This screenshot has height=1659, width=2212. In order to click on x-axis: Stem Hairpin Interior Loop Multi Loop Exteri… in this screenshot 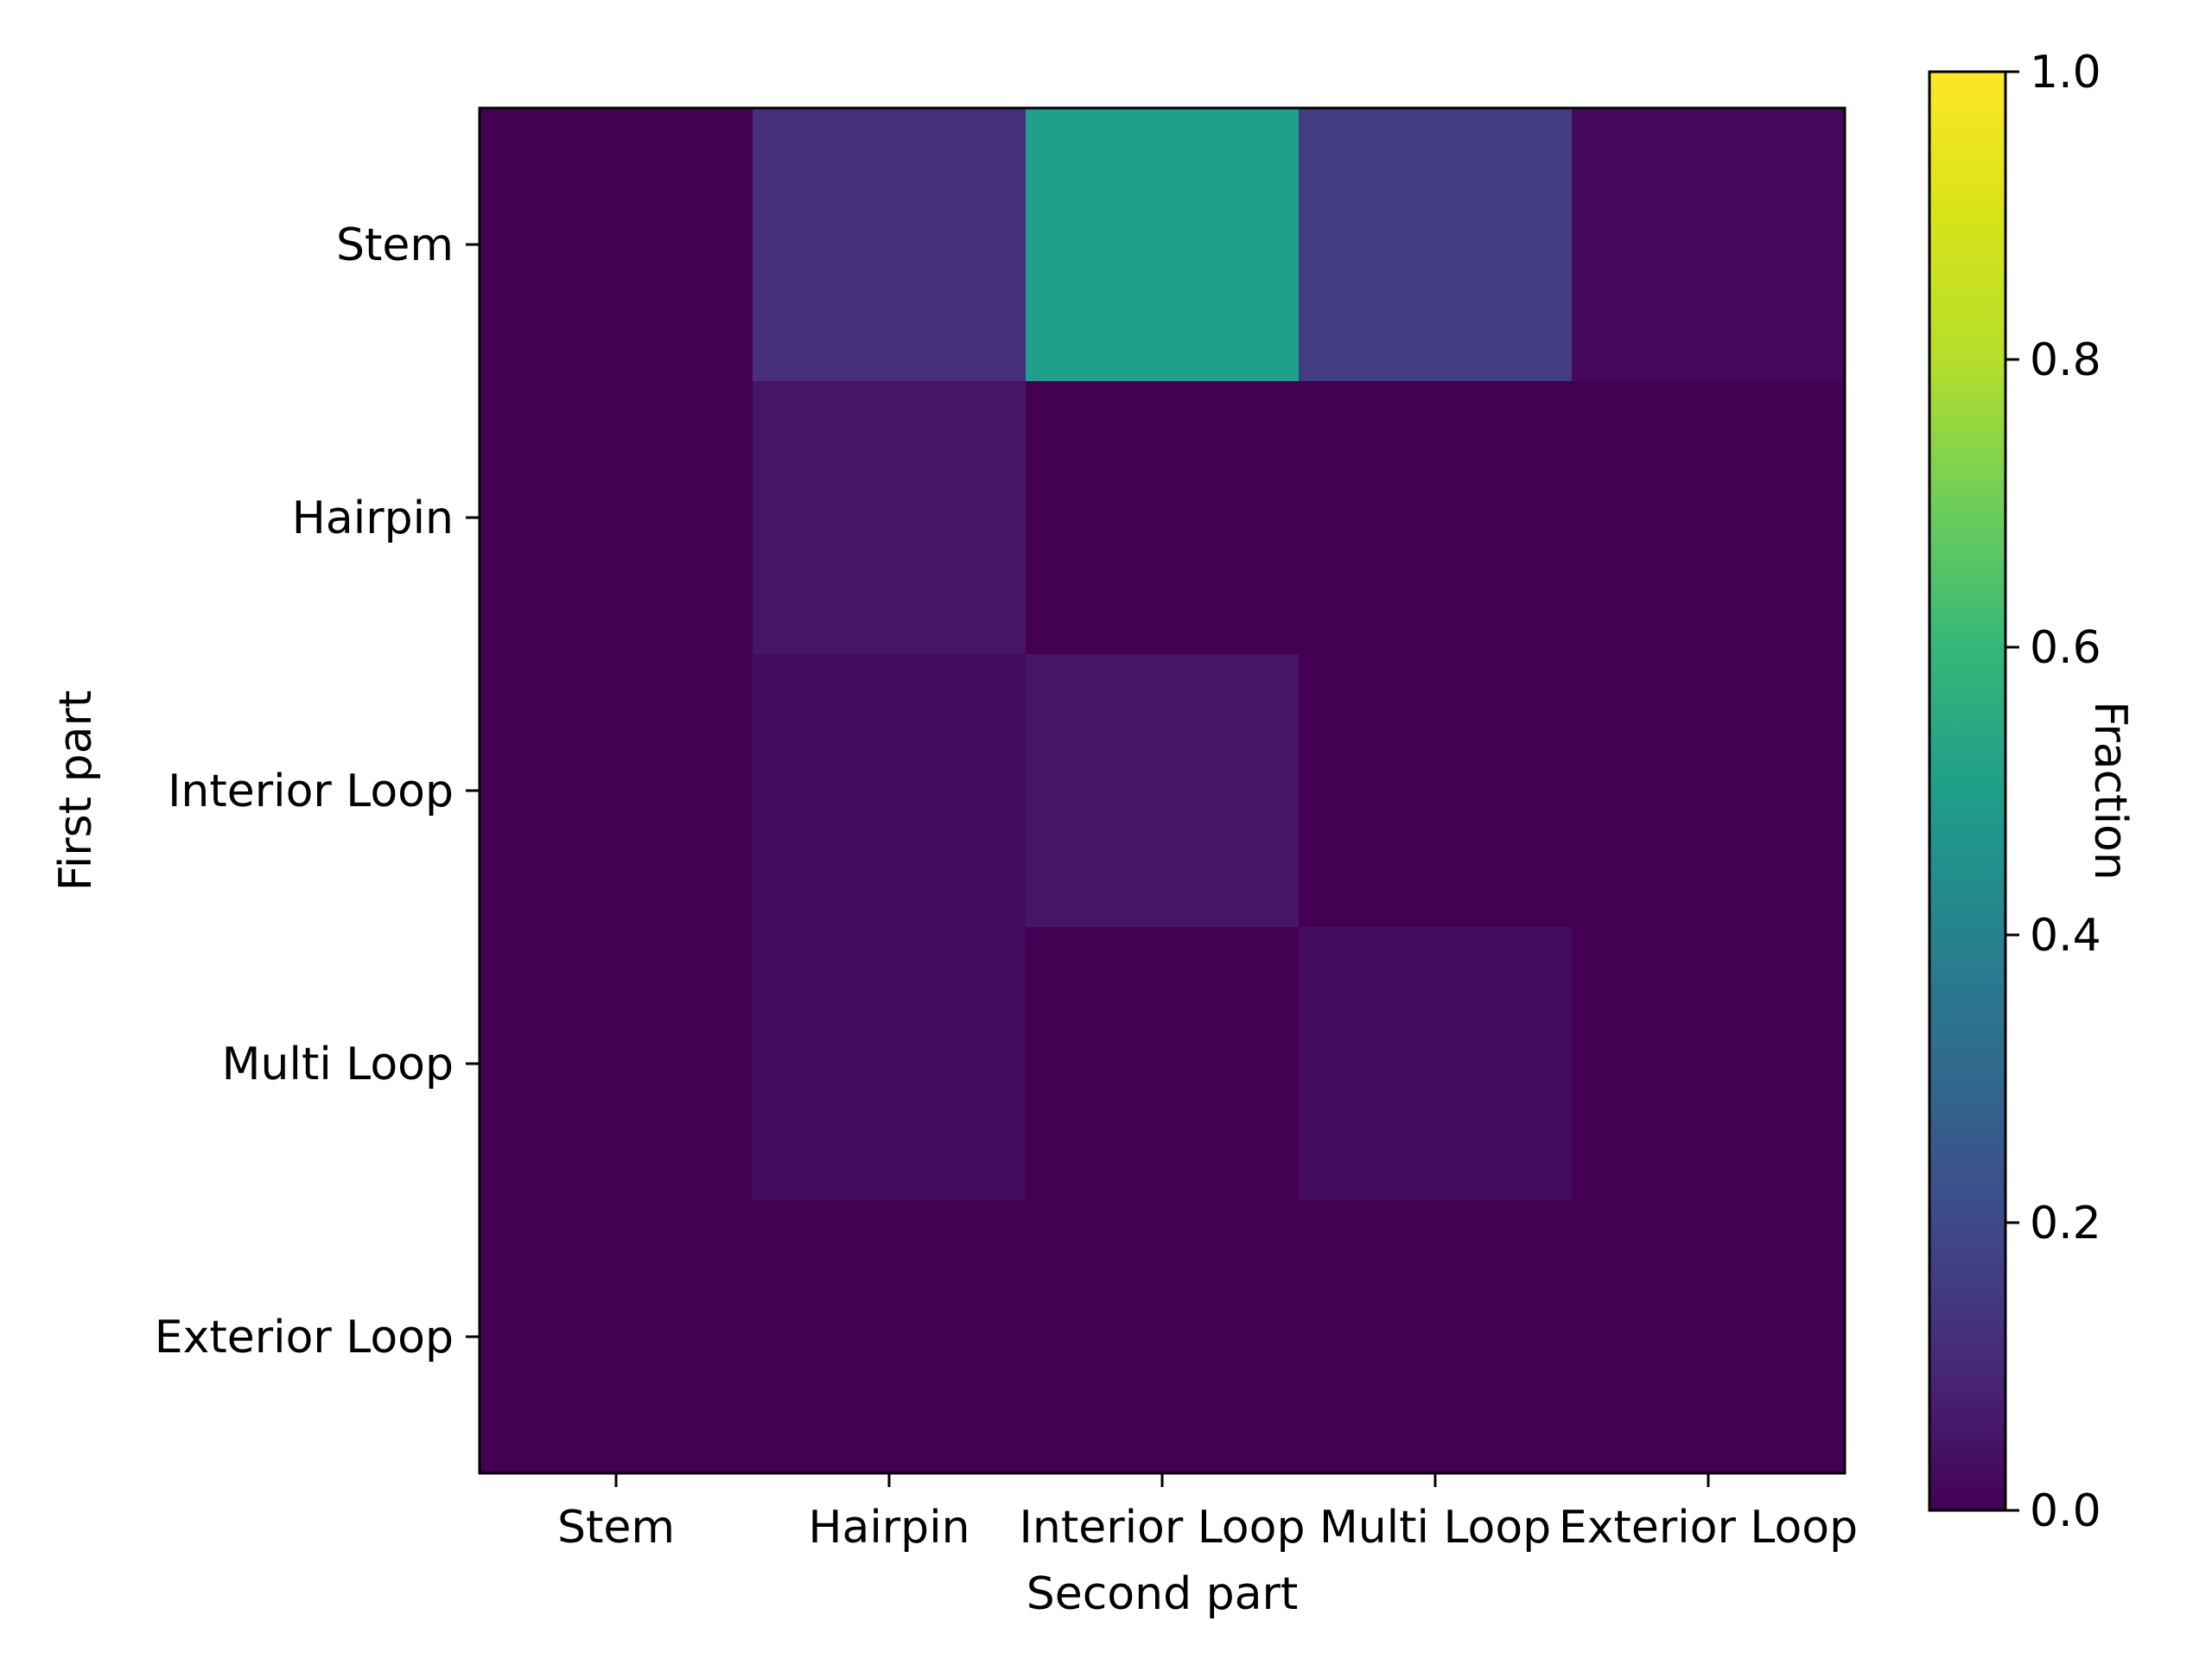, I will do `click(1207, 1513)`.